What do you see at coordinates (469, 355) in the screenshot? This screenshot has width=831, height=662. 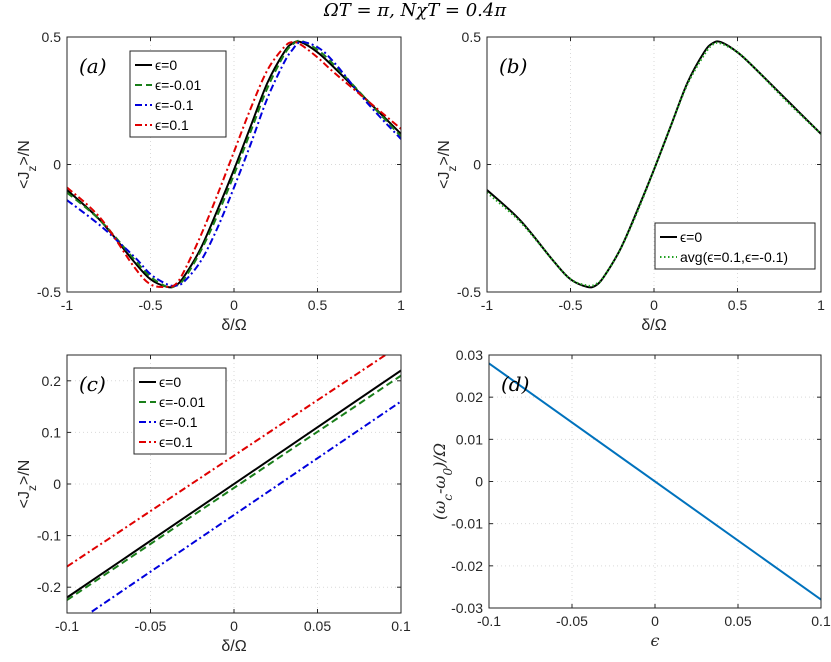 I see `y-tick-label: 0.03` at bounding box center [469, 355].